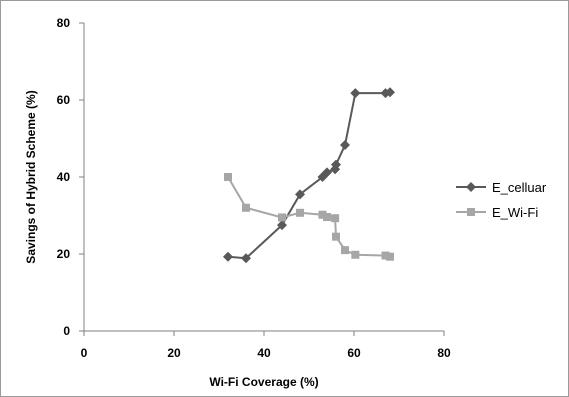 Image resolution: width=569 pixels, height=397 pixels. I want to click on x-tick-label: 20, so click(174, 353).